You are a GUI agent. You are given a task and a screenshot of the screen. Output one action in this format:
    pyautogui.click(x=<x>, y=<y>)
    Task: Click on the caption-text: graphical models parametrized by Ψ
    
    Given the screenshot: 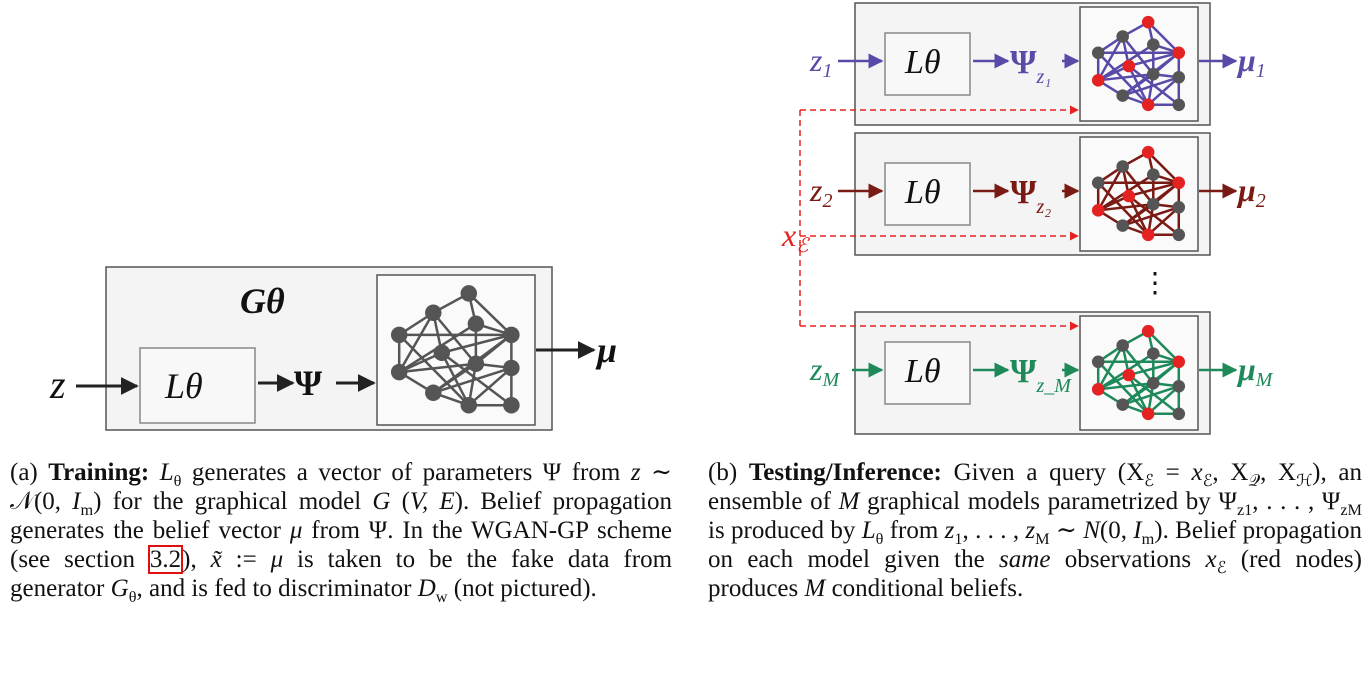 What is the action you would take?
    pyautogui.click(x=1048, y=501)
    